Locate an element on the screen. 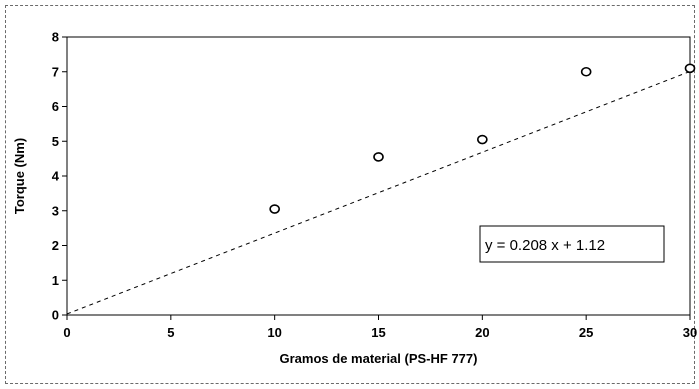 This screenshot has height=389, width=699. x-tick-label: 25 is located at coordinates (586, 332).